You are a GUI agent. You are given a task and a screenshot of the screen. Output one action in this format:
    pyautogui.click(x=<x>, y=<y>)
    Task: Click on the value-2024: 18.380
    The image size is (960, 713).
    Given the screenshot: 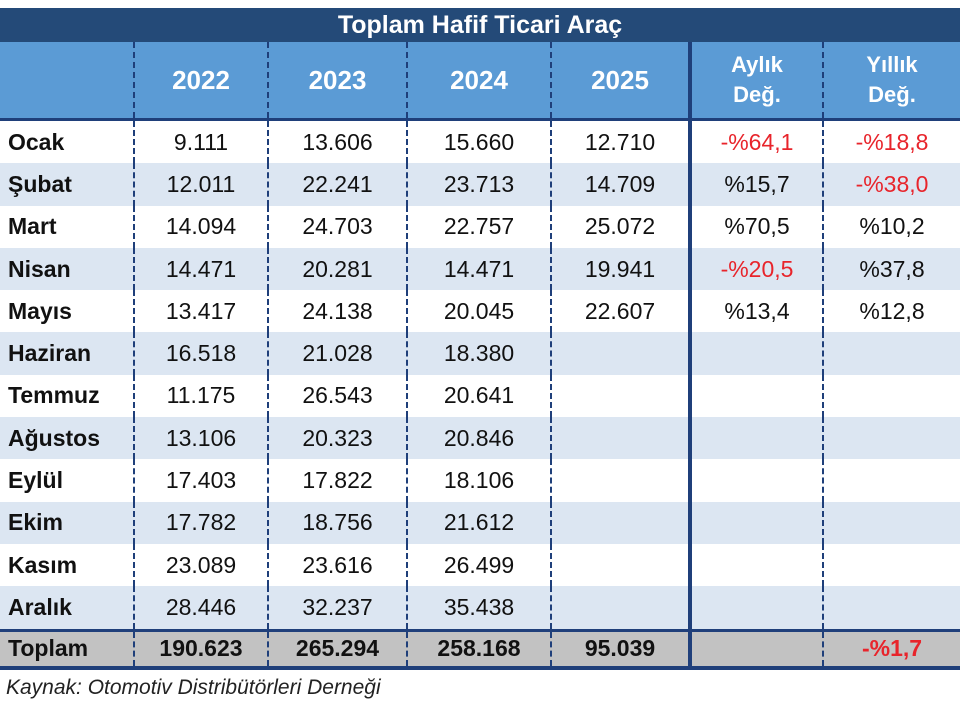 What is the action you would take?
    pyautogui.click(x=478, y=353)
    